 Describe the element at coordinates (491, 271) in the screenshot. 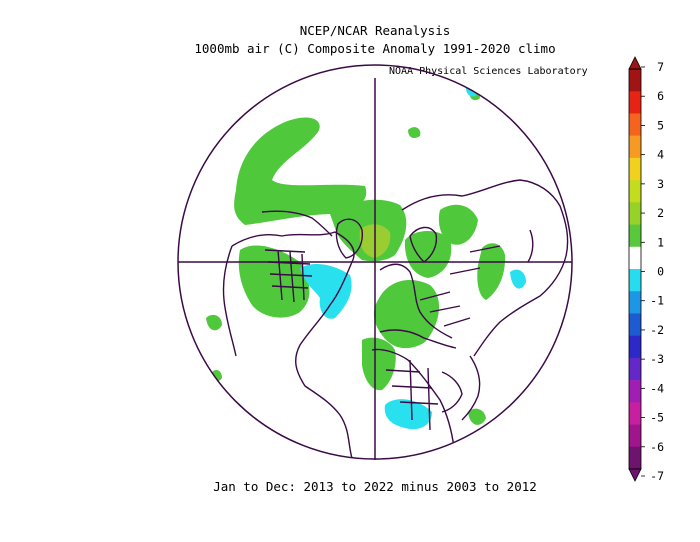

I see `anomaly-patch-east-asia` at that location.